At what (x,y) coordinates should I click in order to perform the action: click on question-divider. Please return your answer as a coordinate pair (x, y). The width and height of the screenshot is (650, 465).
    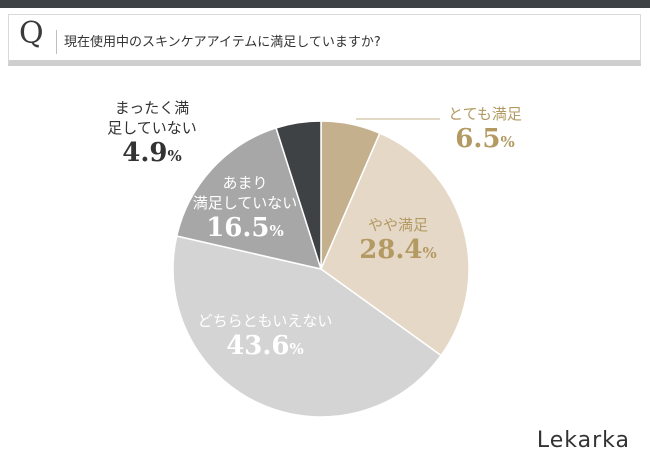
    Looking at the image, I should click on (56, 42).